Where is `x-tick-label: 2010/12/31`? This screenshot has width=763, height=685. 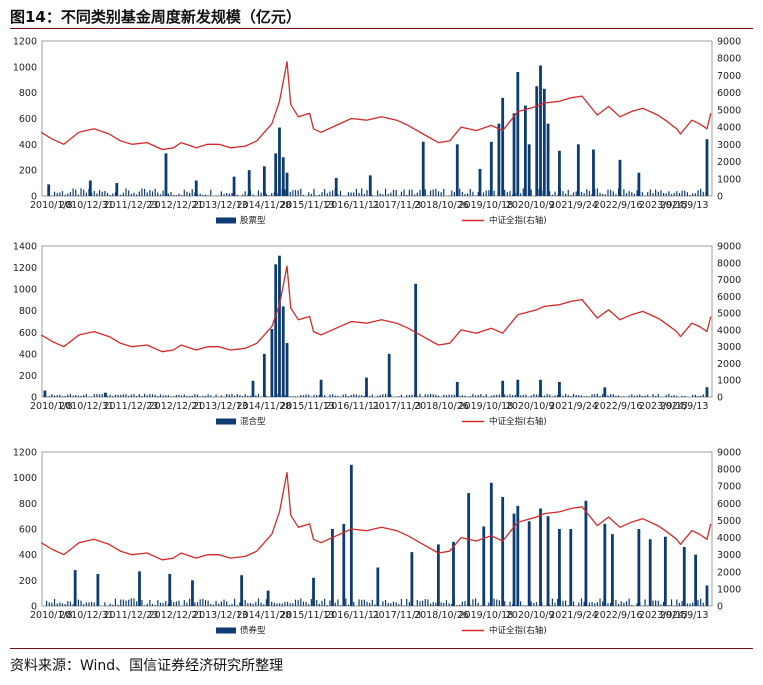
x-tick-label: 2010/12/31 is located at coordinates (86, 205).